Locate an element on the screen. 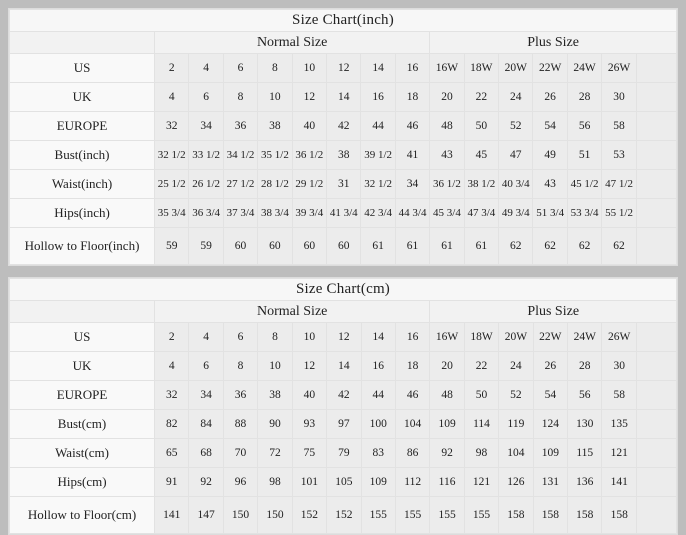 This screenshot has height=535, width=686. data-cell: 150 is located at coordinates (275, 515).